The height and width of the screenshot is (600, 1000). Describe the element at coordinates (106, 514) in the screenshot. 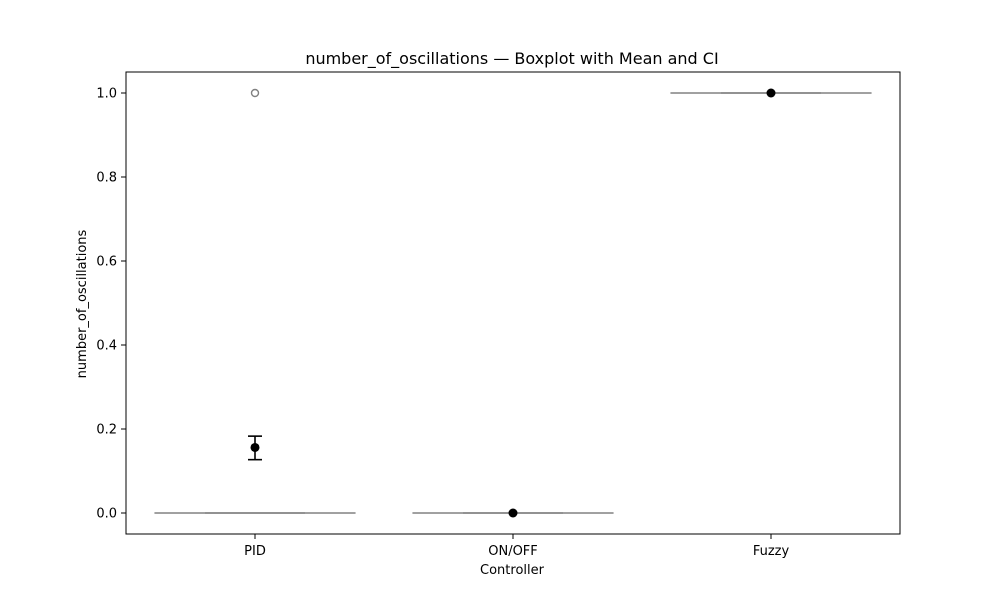

I see `y-tick-label: 0.0` at that location.